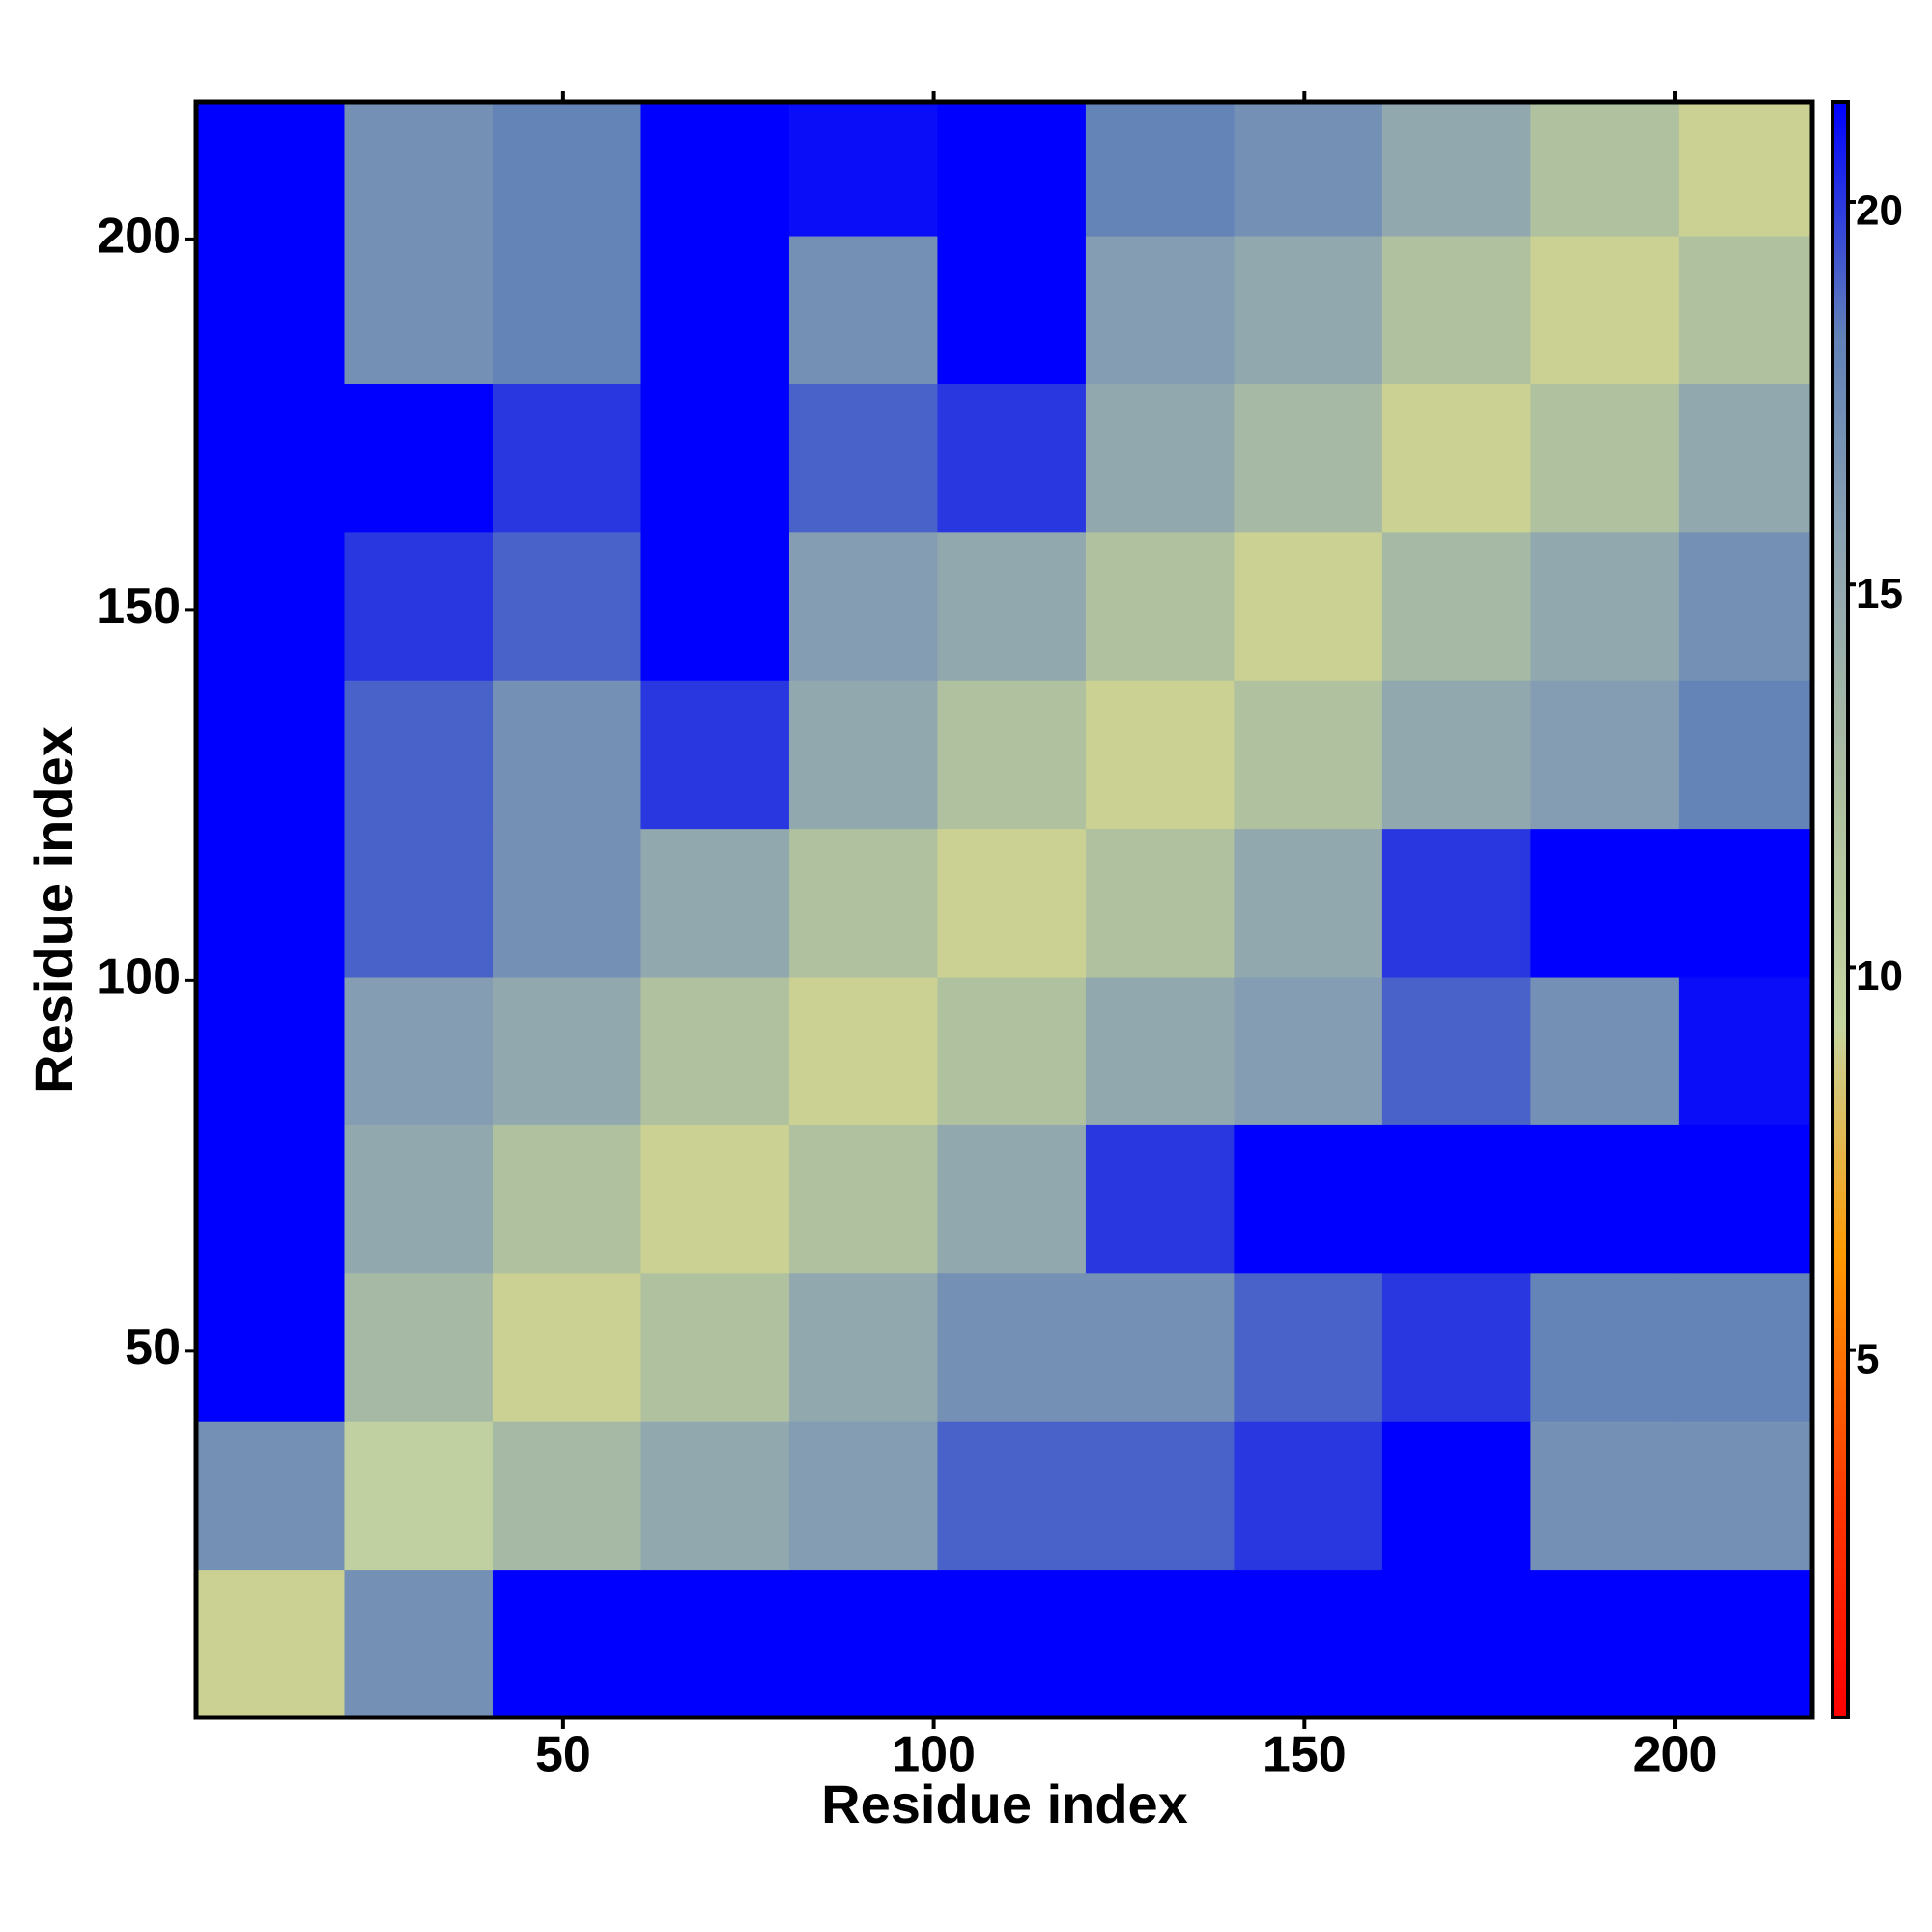 The width and height of the screenshot is (1932, 1932). Describe the element at coordinates (563, 1755) in the screenshot. I see `x-tick-label: 50` at that location.